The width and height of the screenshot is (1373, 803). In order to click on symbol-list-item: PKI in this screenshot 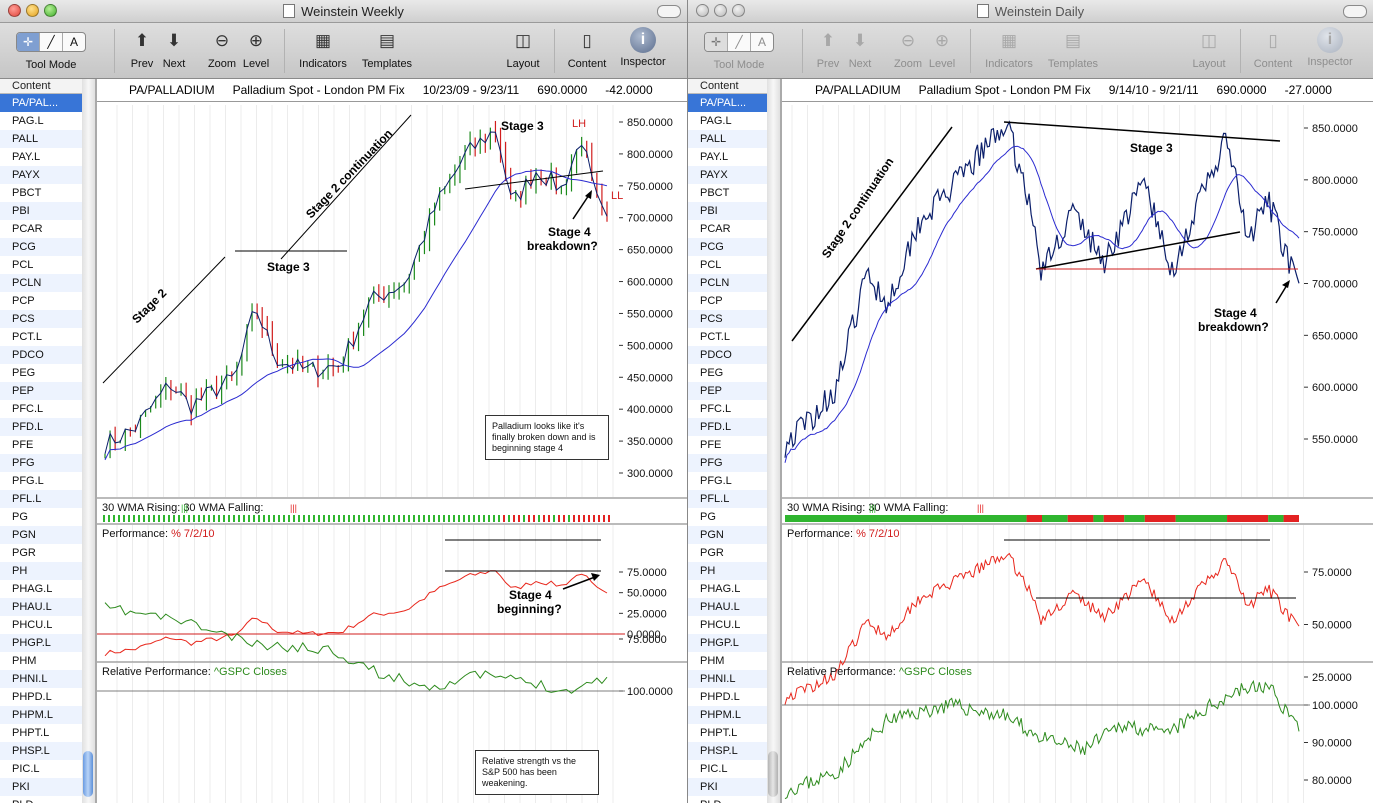, I will do `click(41, 787)`.